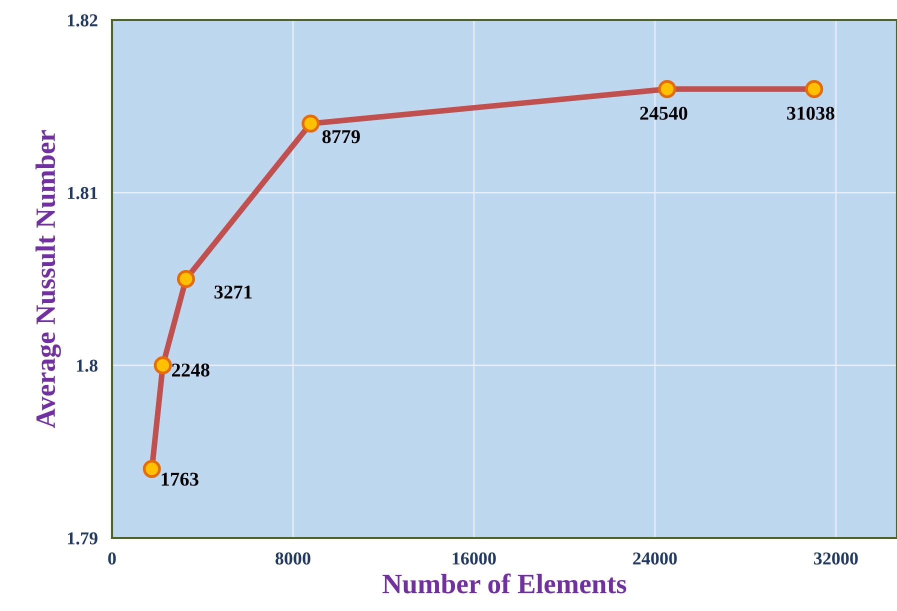 The image size is (897, 611). What do you see at coordinates (504, 584) in the screenshot?
I see `x-axis-title: Number of Elements` at bounding box center [504, 584].